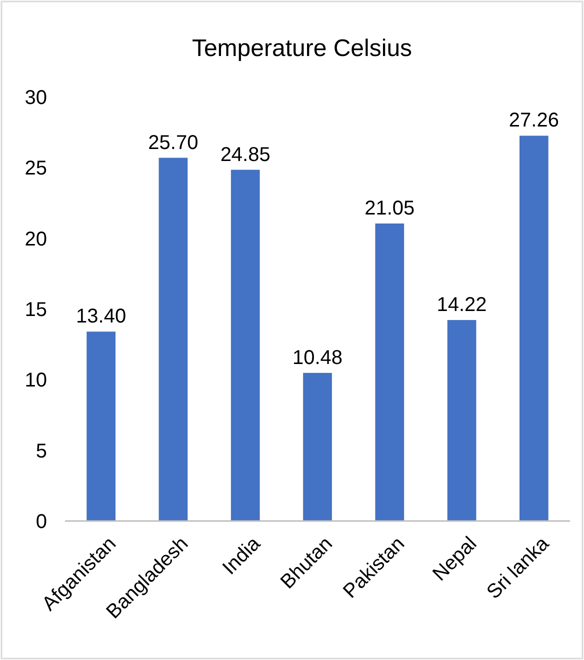  I want to click on data-label: 13.40, so click(101, 317).